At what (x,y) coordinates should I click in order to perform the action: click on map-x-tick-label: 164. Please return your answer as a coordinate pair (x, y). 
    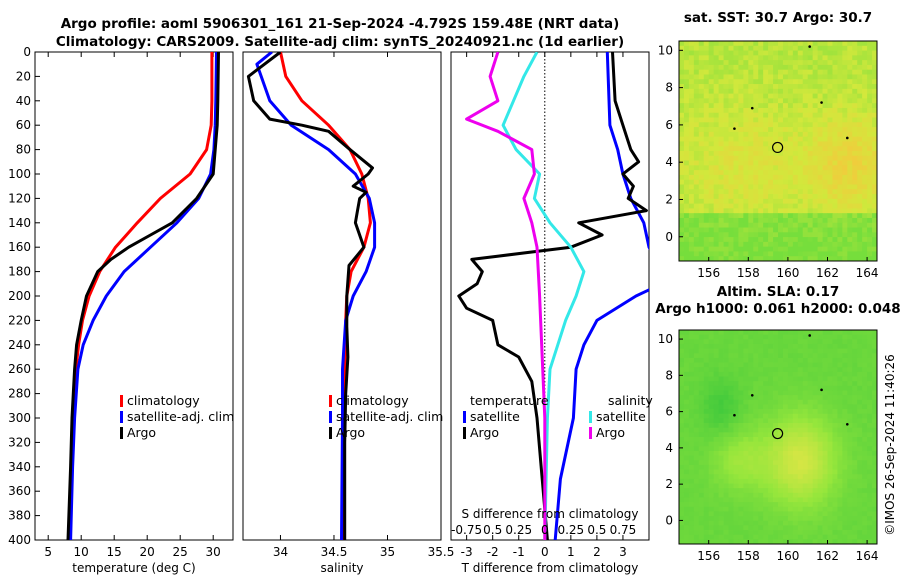
    Looking at the image, I should click on (867, 273).